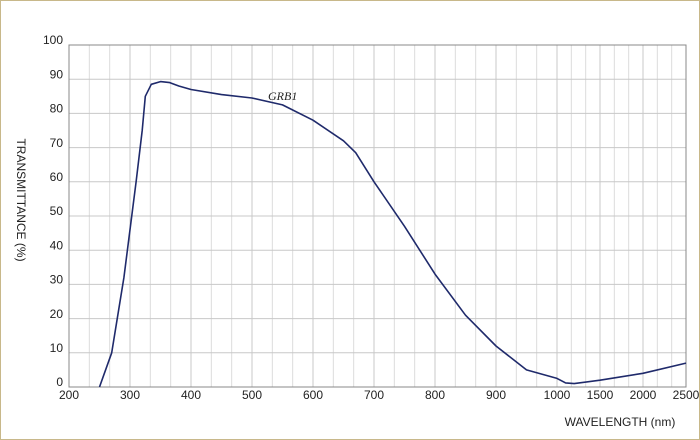 The width and height of the screenshot is (700, 440). What do you see at coordinates (69, 395) in the screenshot?
I see `x-tick-label: 200` at bounding box center [69, 395].